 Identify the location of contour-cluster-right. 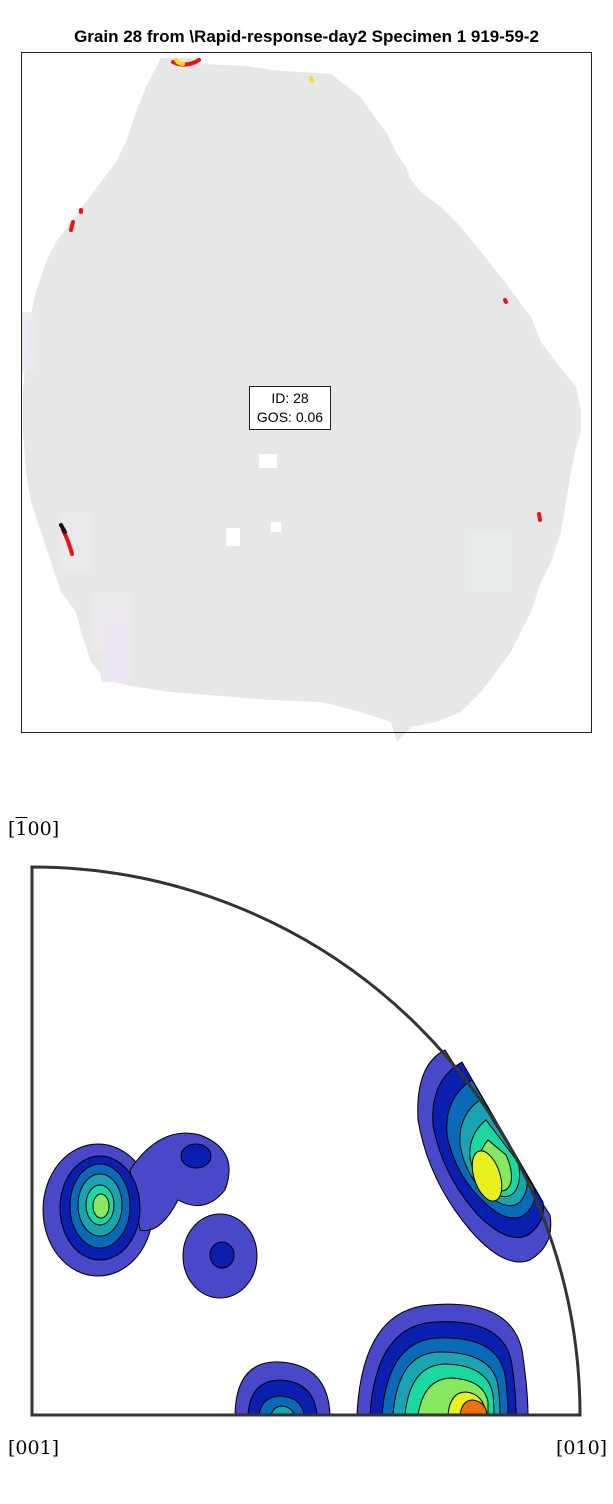
(484, 1156).